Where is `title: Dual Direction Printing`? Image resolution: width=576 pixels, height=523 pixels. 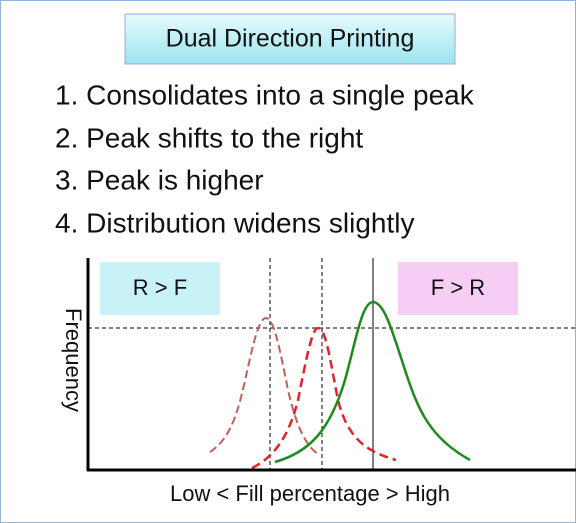
title: Dual Direction Printing is located at coordinates (290, 39).